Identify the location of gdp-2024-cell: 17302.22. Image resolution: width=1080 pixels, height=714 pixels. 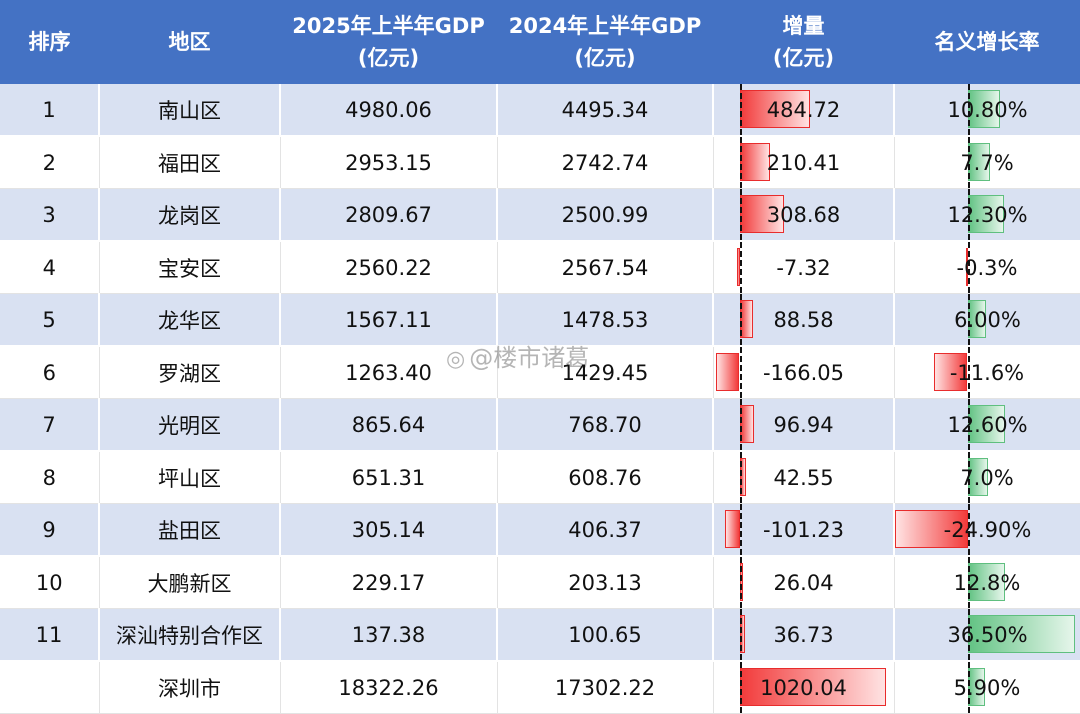
(605, 687).